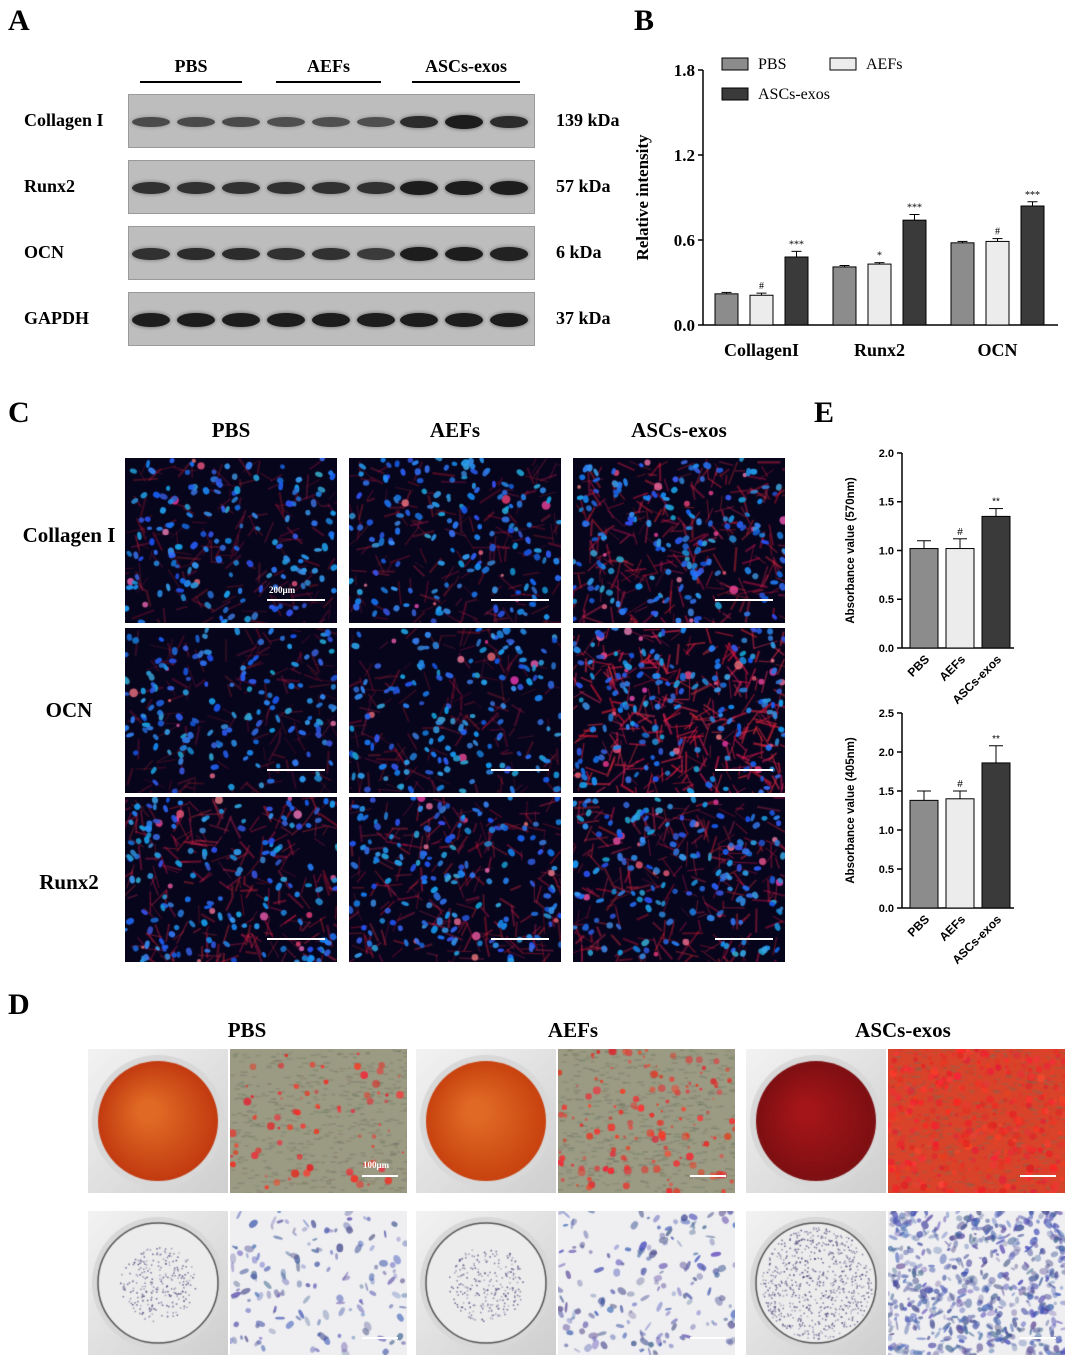  I want to click on y-tick-label: 1.8, so click(684, 70).